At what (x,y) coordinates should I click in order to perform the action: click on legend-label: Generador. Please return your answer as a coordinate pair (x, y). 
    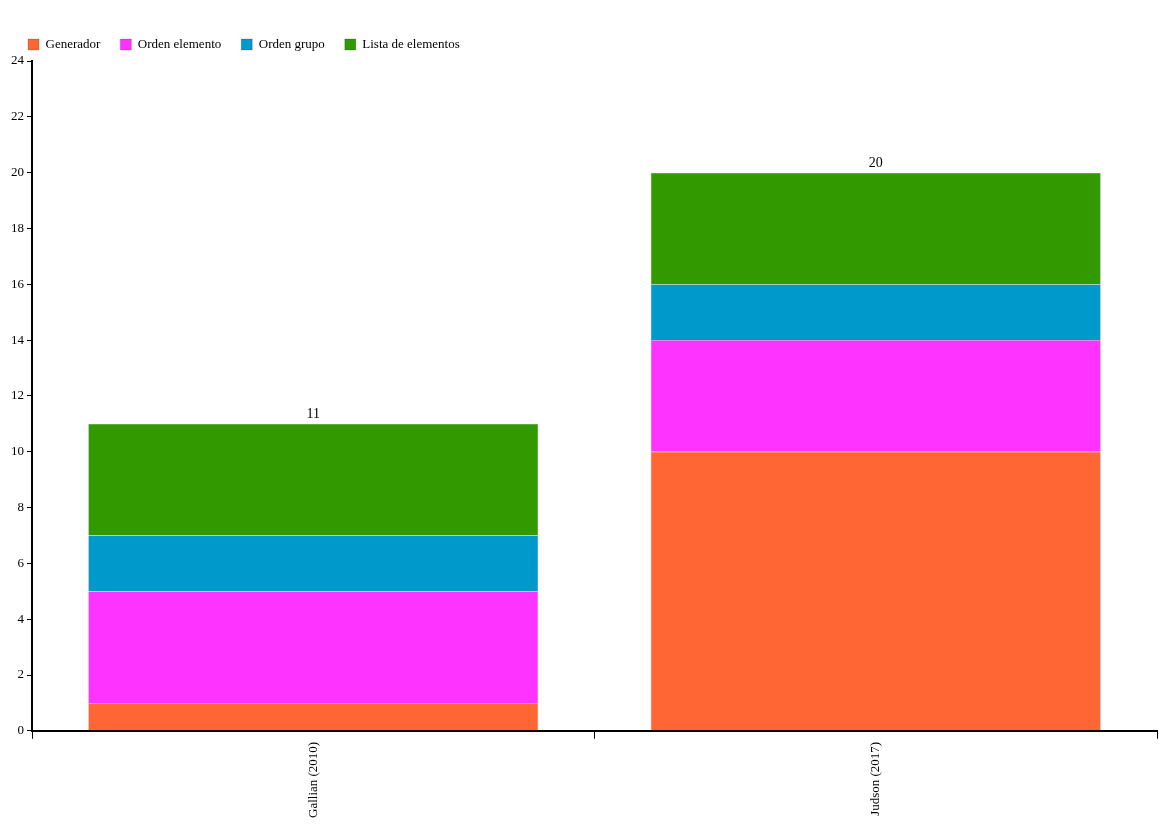
    Looking at the image, I should click on (73, 43).